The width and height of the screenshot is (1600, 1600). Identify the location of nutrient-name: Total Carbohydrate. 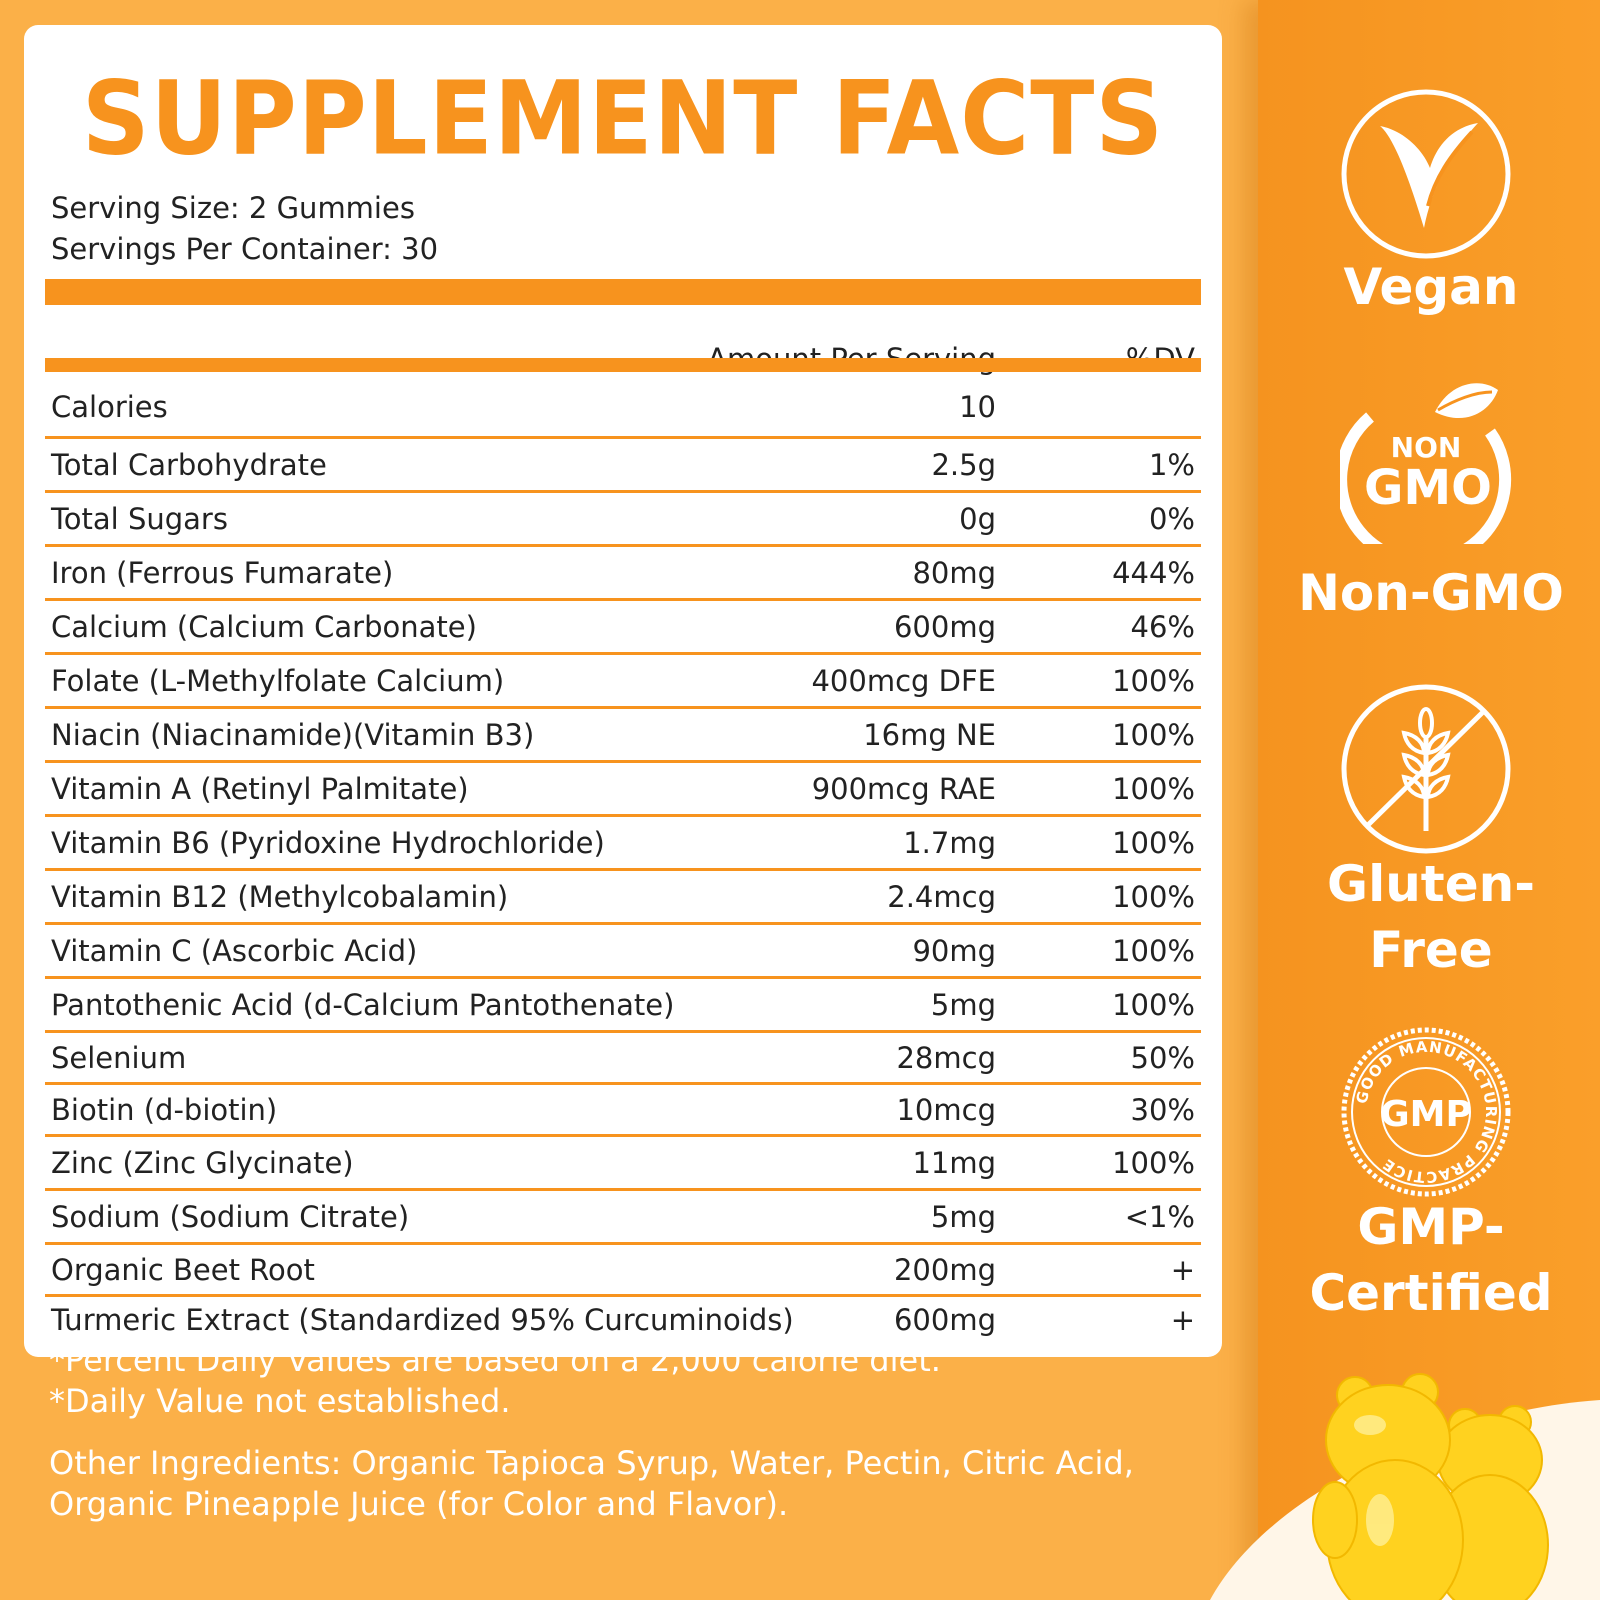
(189, 464).